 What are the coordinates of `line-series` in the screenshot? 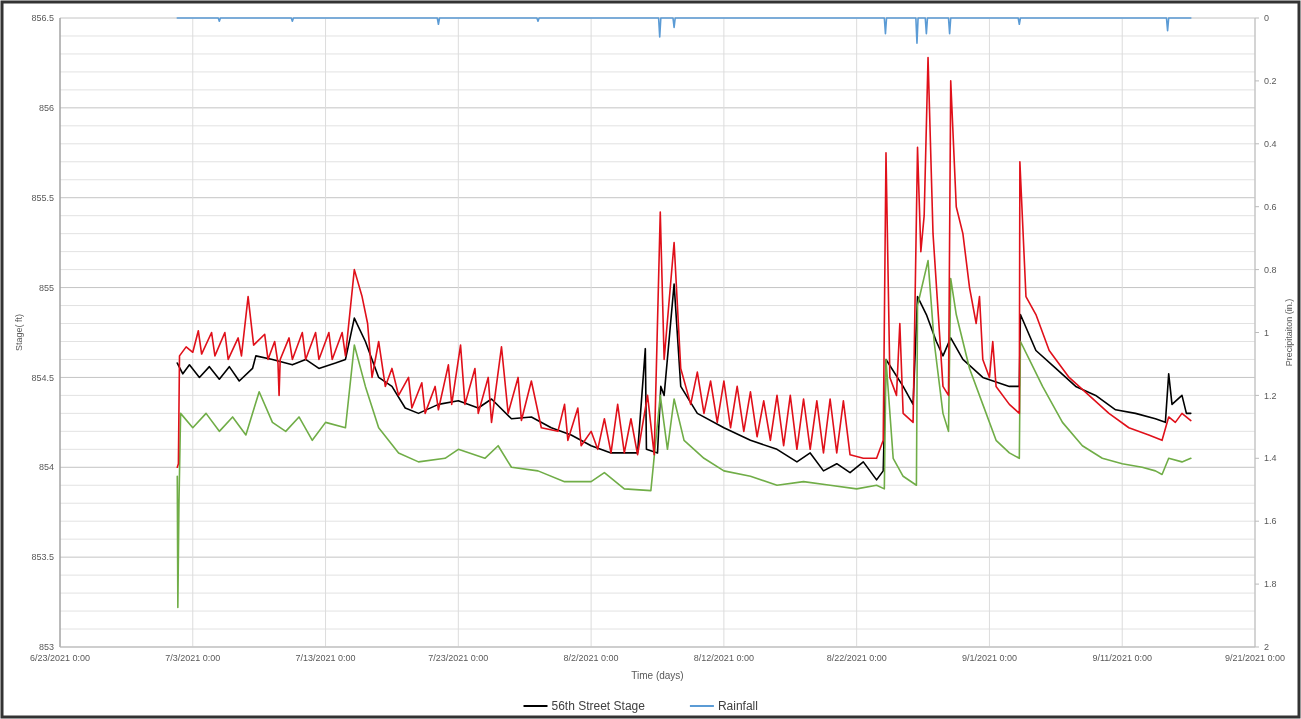 It's located at (684, 30).